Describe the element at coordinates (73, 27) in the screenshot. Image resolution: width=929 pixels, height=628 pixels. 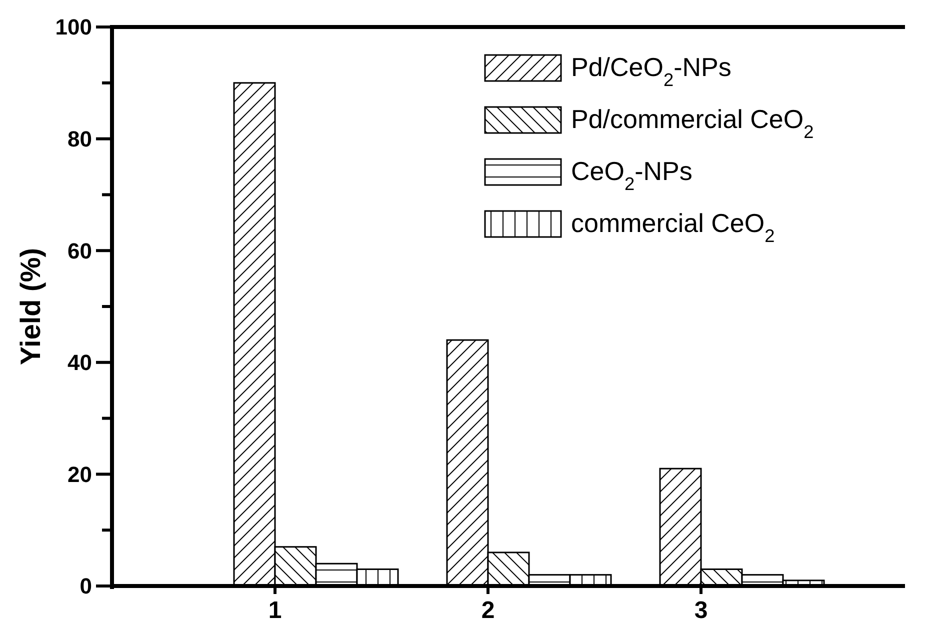
I see `y-tick-label: 100` at that location.